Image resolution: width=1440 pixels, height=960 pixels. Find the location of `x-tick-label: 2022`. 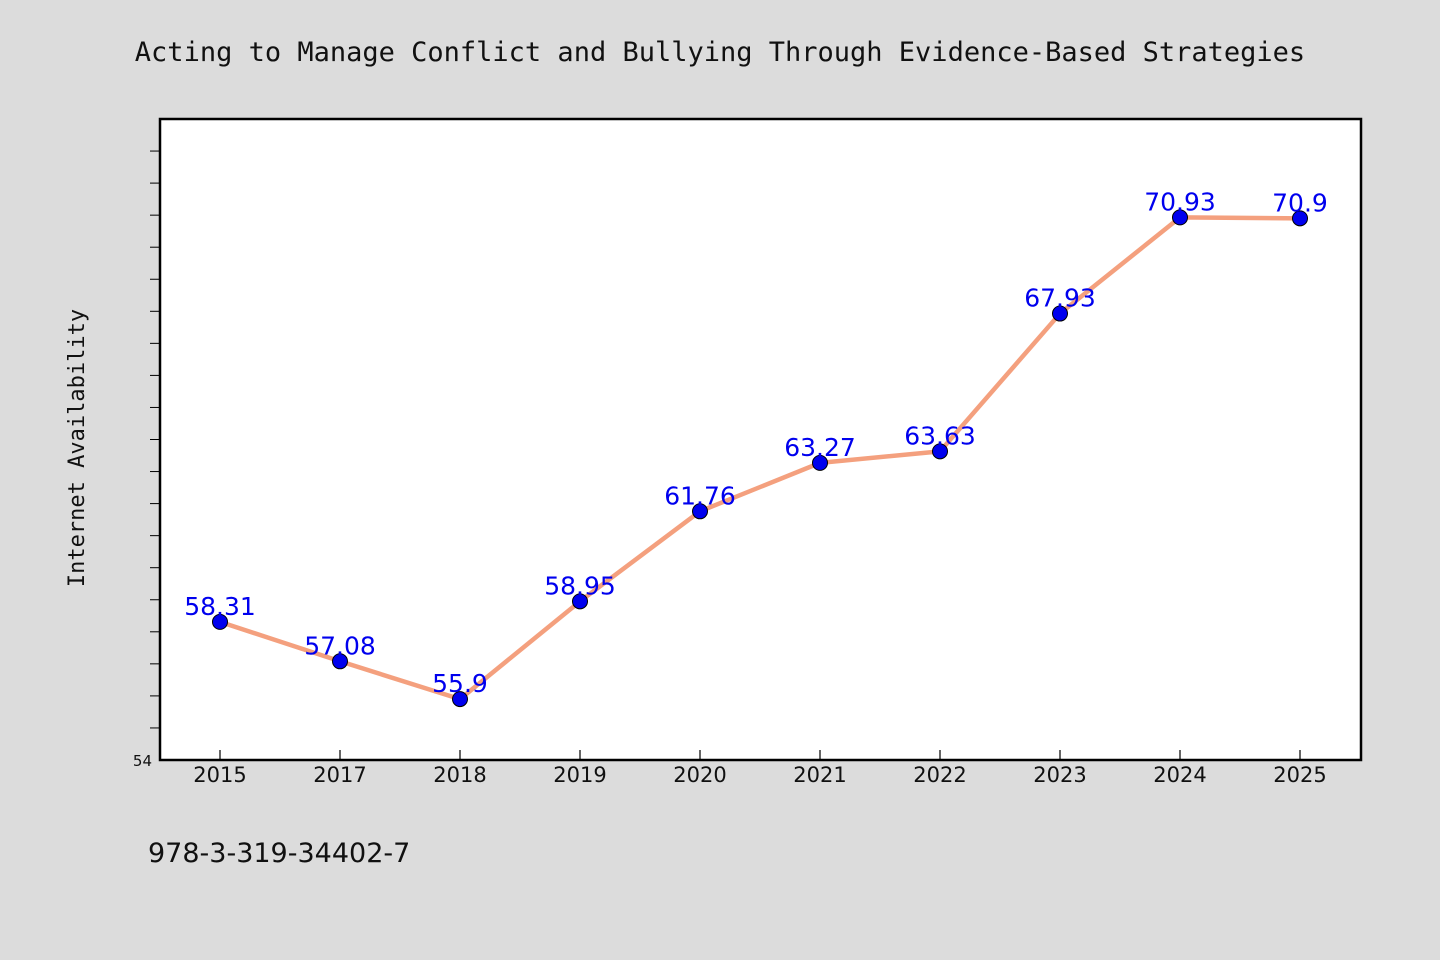

x-tick-label: 2022 is located at coordinates (939, 775).